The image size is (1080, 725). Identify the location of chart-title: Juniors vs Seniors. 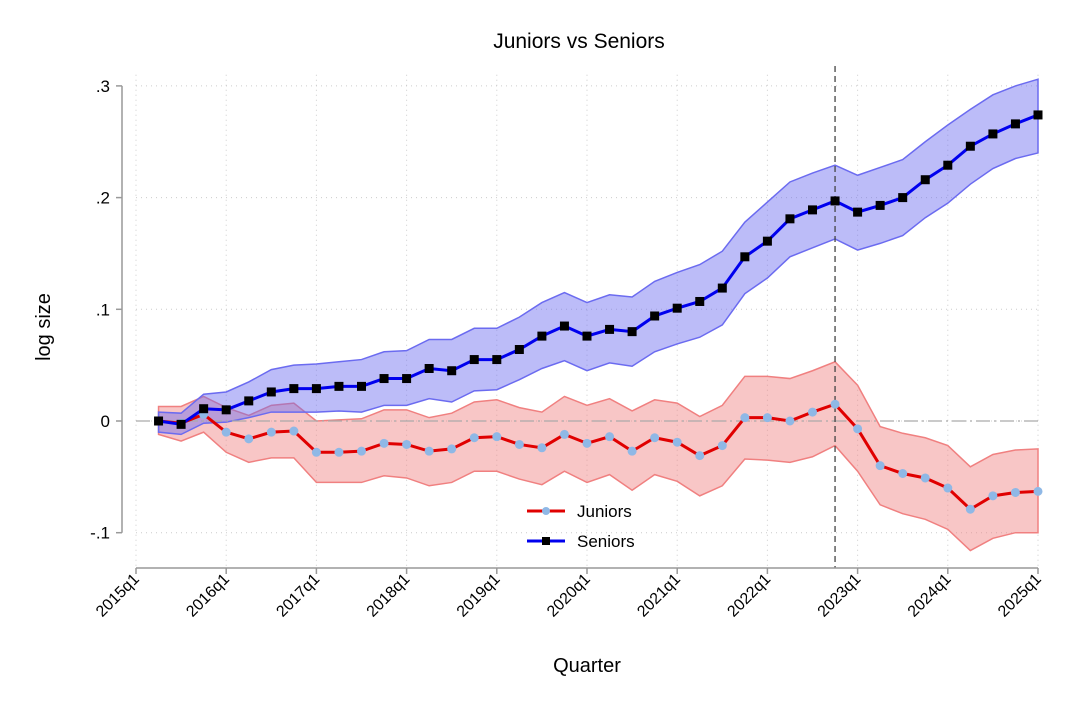
(579, 41).